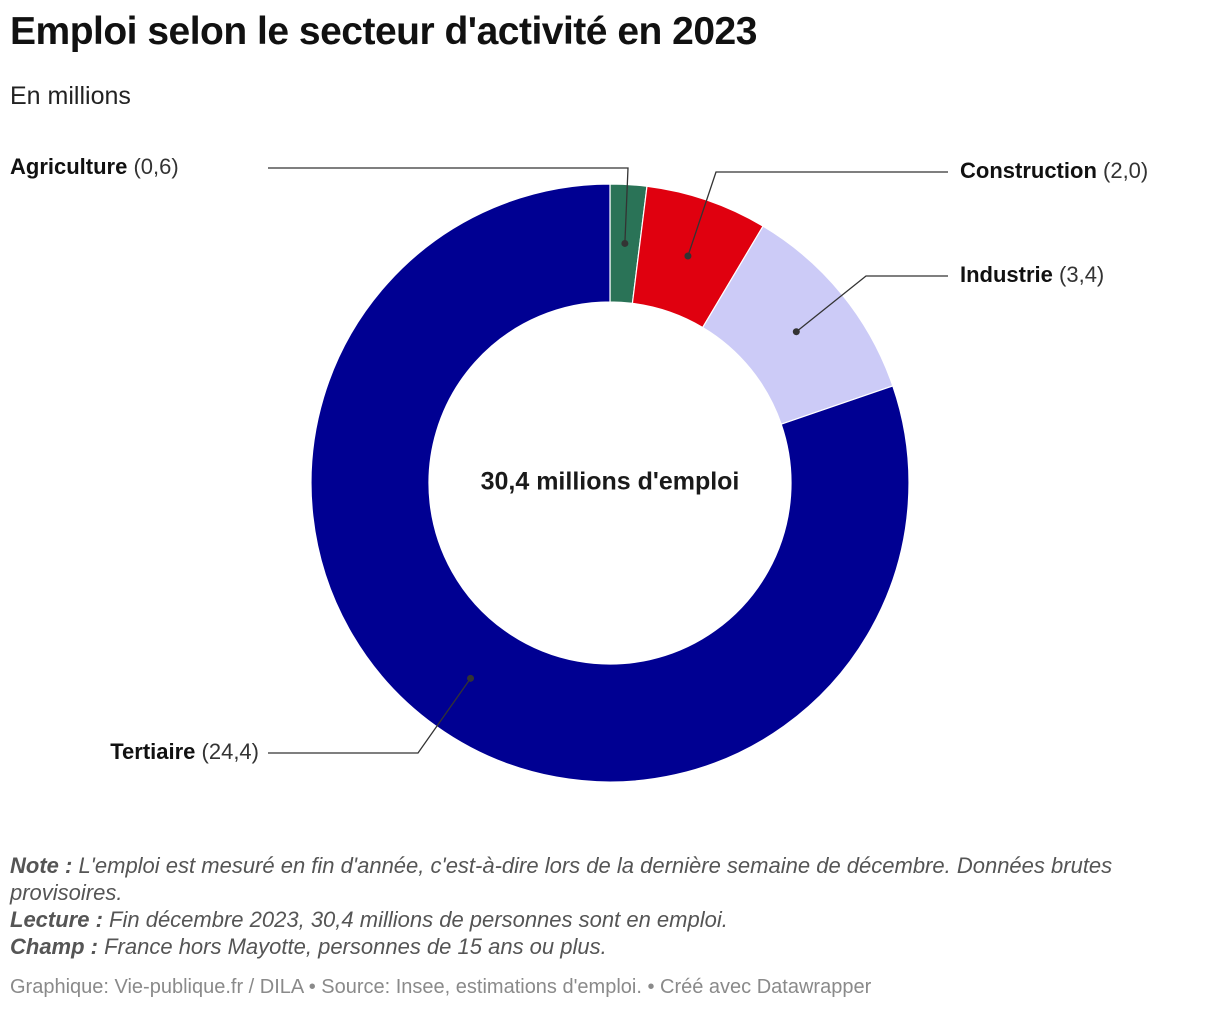 Image resolution: width=1220 pixels, height=1012 pixels. I want to click on label-construction: Construction (2,0), so click(1054, 170).